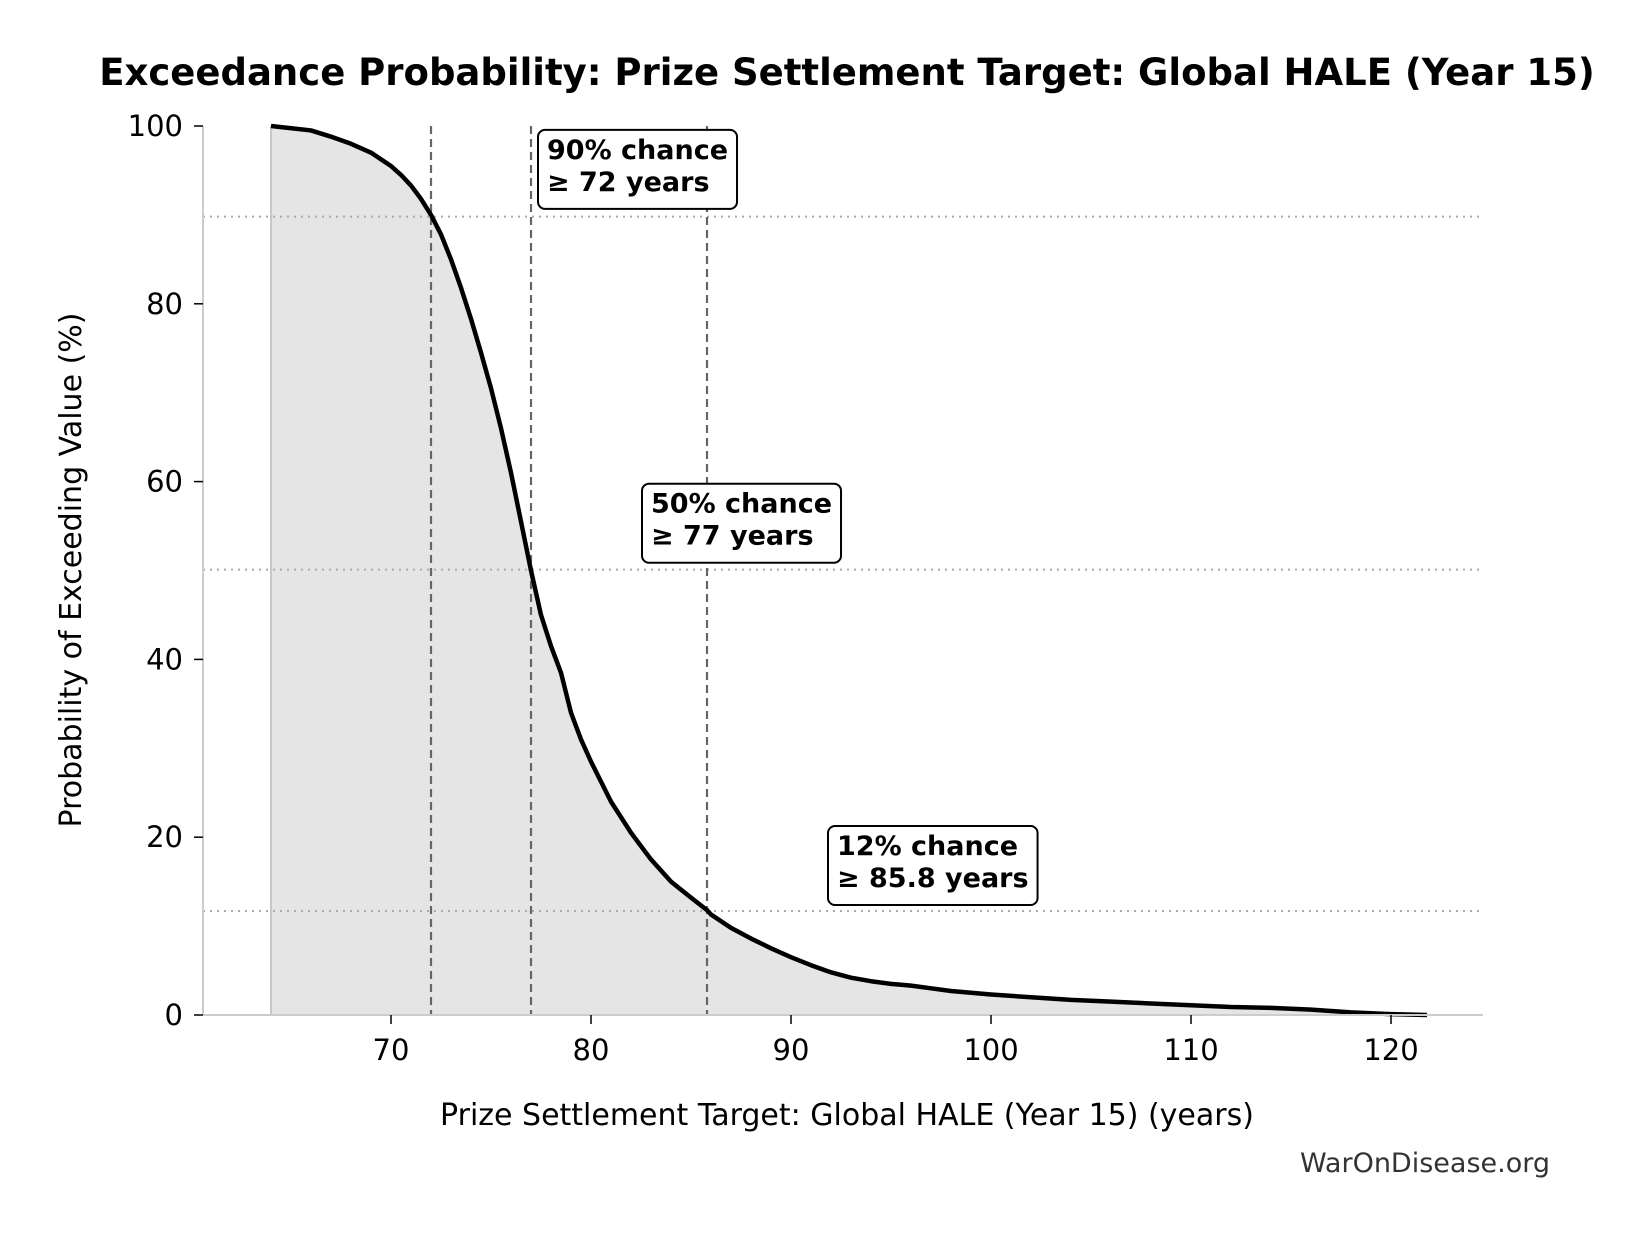 This screenshot has width=1647, height=1238. Describe the element at coordinates (1190, 1050) in the screenshot. I see `x-tick-label: 110` at that location.